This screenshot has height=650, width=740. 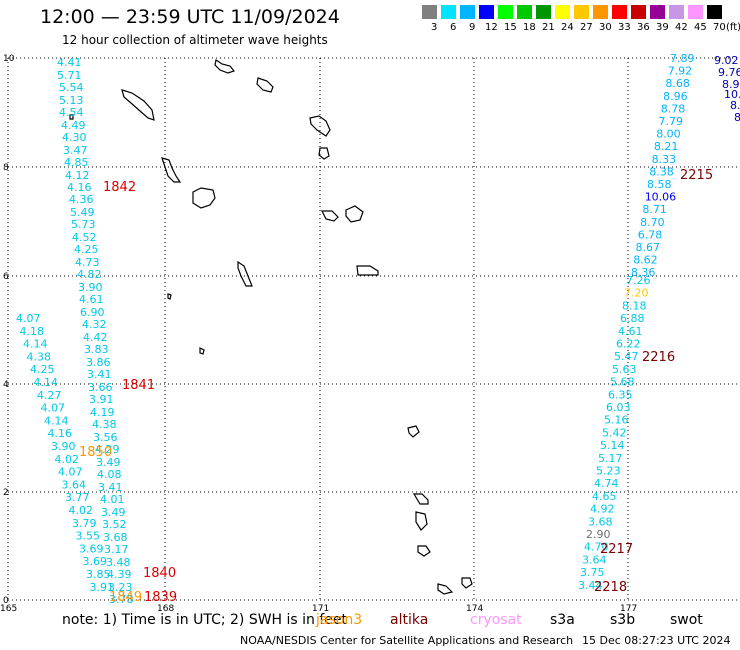 What do you see at coordinates (159, 573) in the screenshot?
I see `pass-time-label: 1840` at bounding box center [159, 573].